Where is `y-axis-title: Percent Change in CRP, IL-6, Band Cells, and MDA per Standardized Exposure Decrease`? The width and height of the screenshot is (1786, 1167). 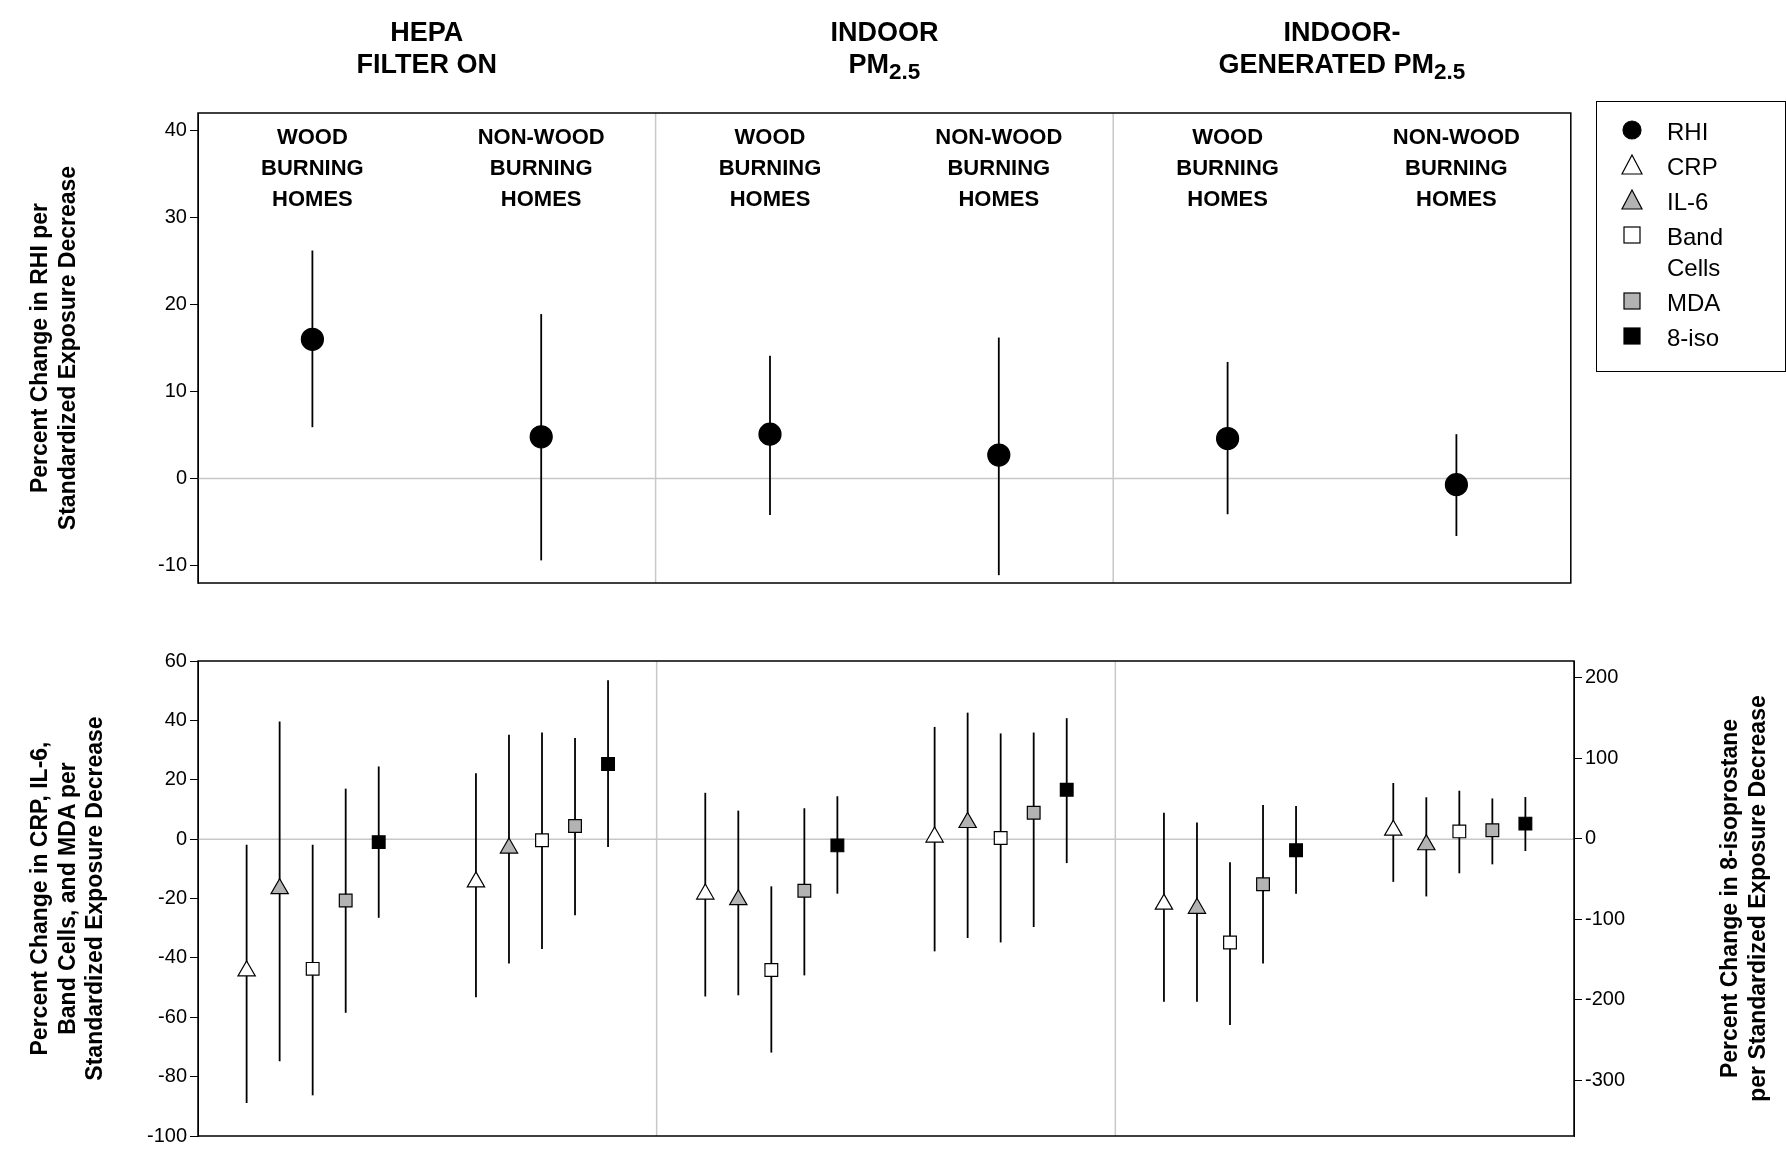
y-axis-title: Percent Change in CRP, IL-6, Band Cells, and MDA per Standardized Exposure Decrease is located at coordinates (67, 898).